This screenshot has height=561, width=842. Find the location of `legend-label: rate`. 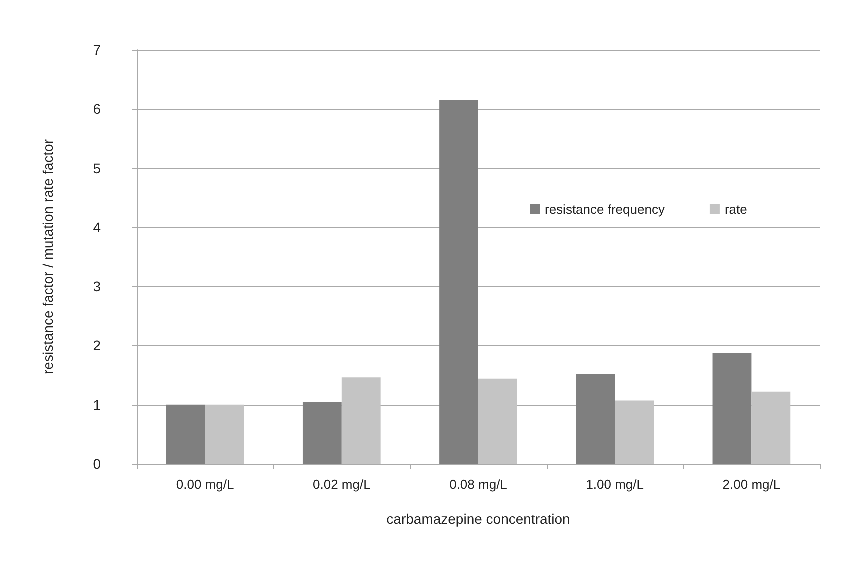

legend-label: rate is located at coordinates (736, 209).